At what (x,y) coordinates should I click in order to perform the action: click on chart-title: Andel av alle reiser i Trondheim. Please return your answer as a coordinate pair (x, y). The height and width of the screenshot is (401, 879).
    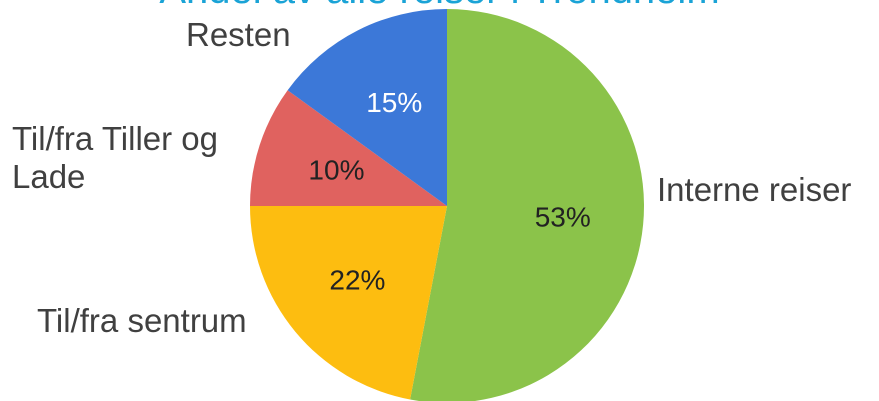
    Looking at the image, I should click on (439, 6).